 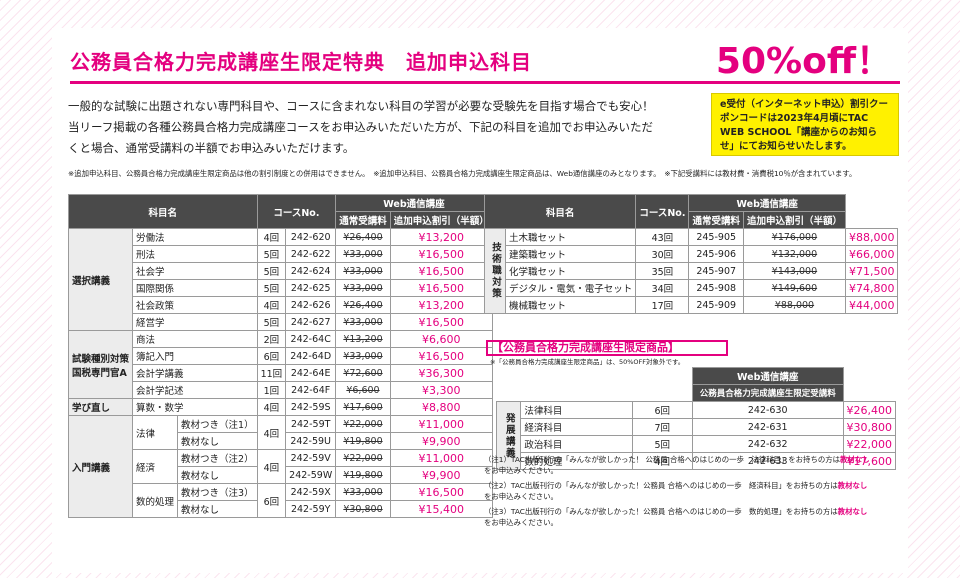 I want to click on discount-fee: ¥9,900, so click(x=441, y=441).